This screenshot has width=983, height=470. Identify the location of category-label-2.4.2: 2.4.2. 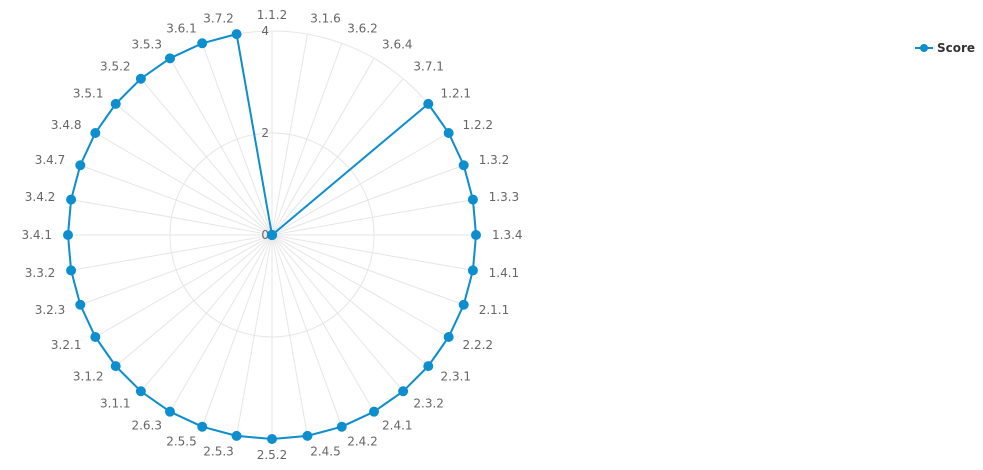
(362, 442).